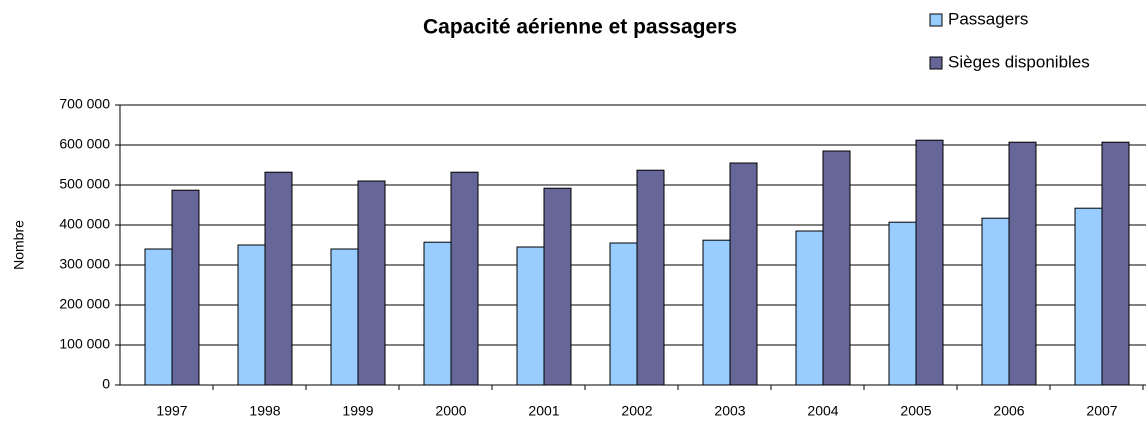 The height and width of the screenshot is (423, 1146). I want to click on x-tick-label: 1999, so click(357, 411).